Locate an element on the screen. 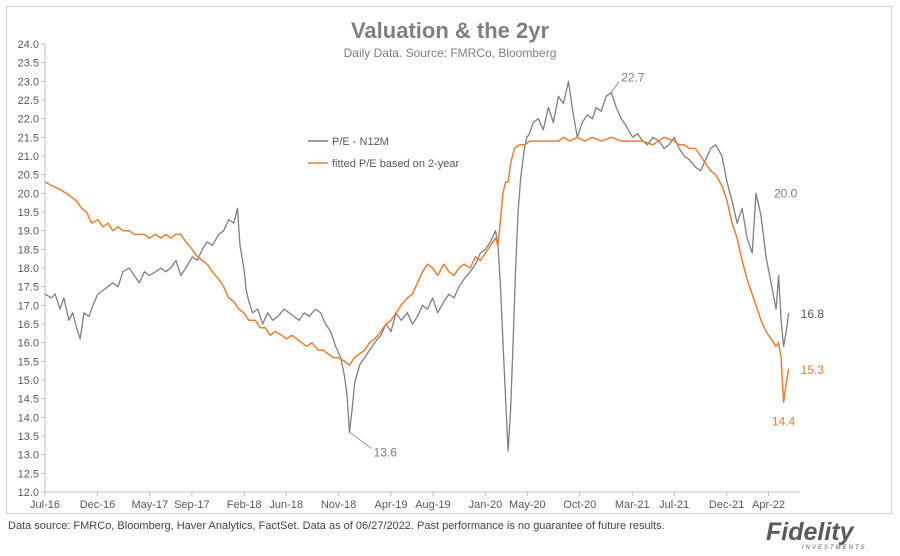  y-tick-label: 14.5 is located at coordinates (28, 400).